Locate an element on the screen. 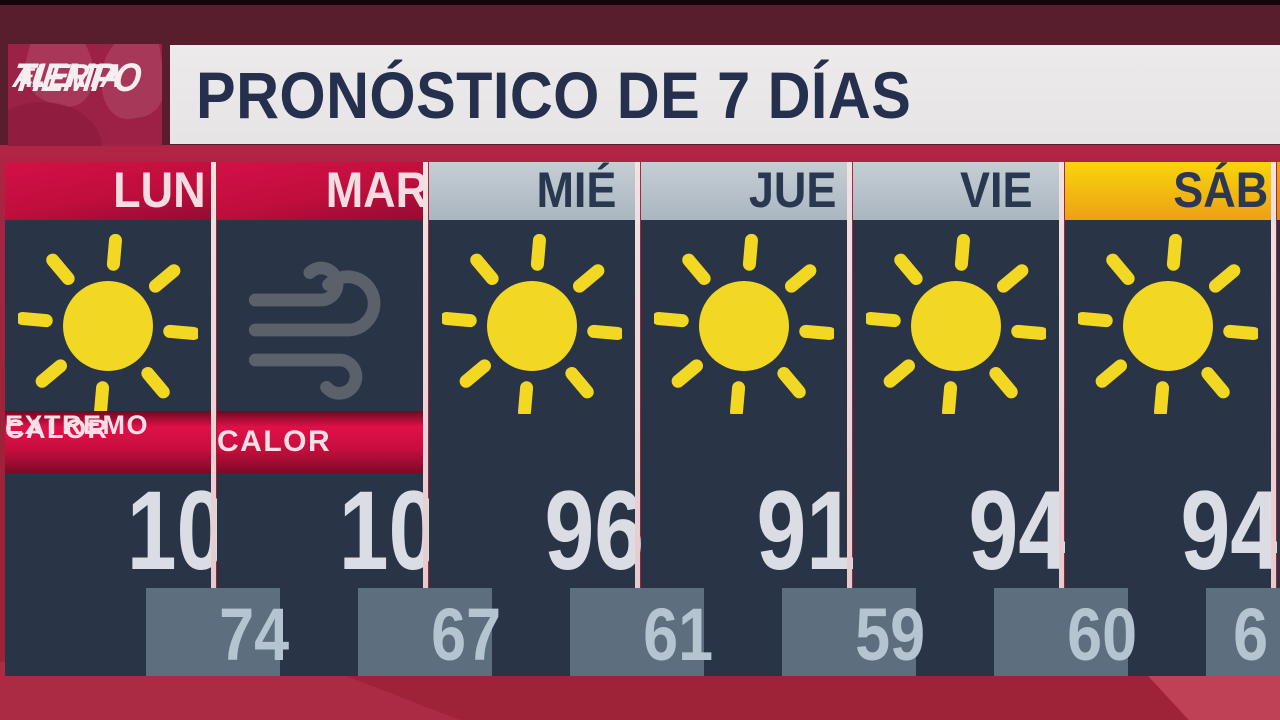  day-header: JUE is located at coordinates (744, 191).